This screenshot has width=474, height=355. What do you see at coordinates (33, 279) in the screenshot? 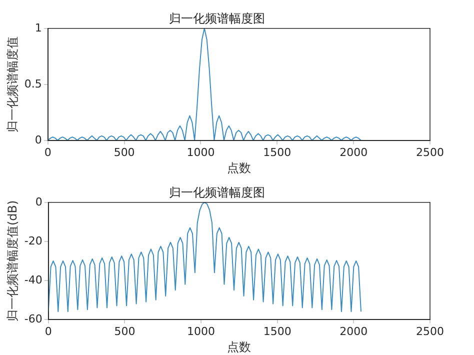
I see `y-tick-label: -40` at bounding box center [33, 279].